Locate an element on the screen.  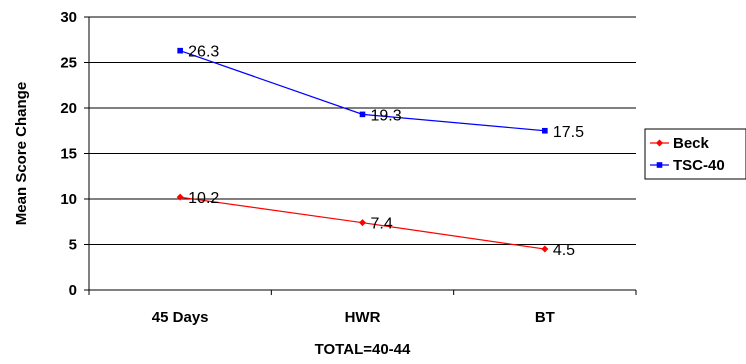
legend-label: Beck is located at coordinates (691, 143).